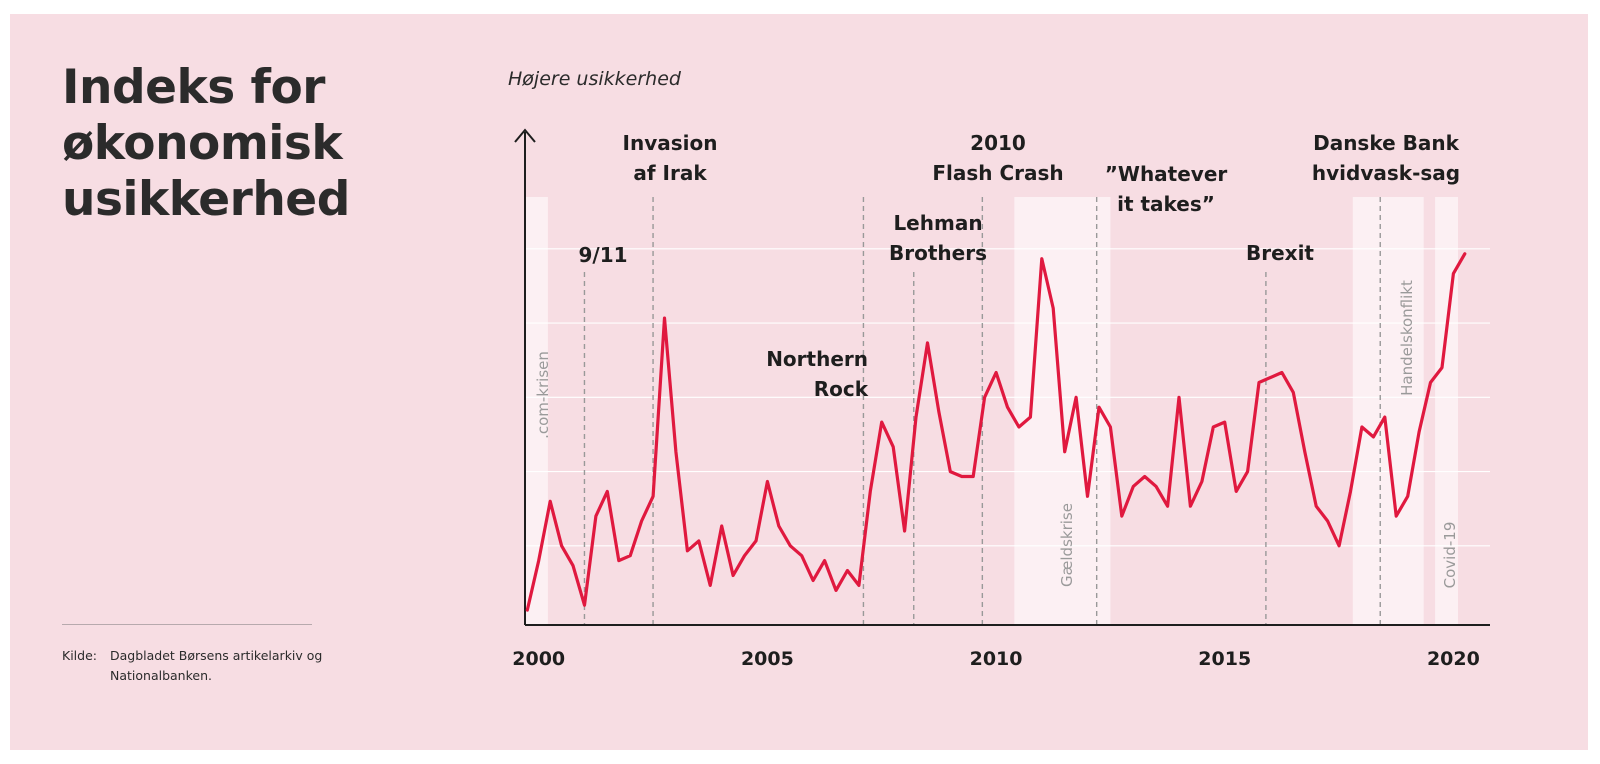  I want to click on event-annotation: 2010 Flash Crash, so click(997, 158).